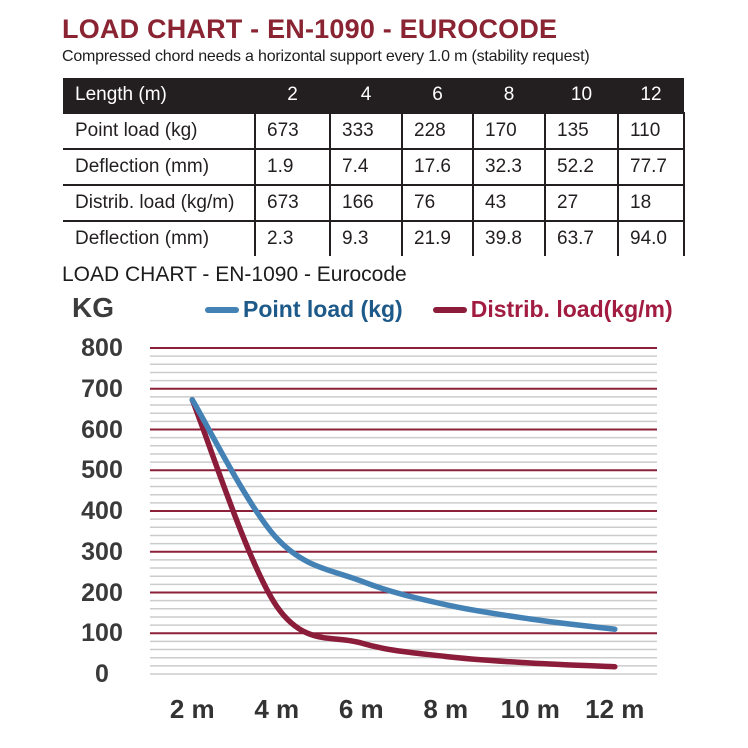 This screenshot has width=748, height=748. What do you see at coordinates (310, 29) in the screenshot?
I see `page-title: LOAD CHART - EN-1090 - EUROCODE` at bounding box center [310, 29].